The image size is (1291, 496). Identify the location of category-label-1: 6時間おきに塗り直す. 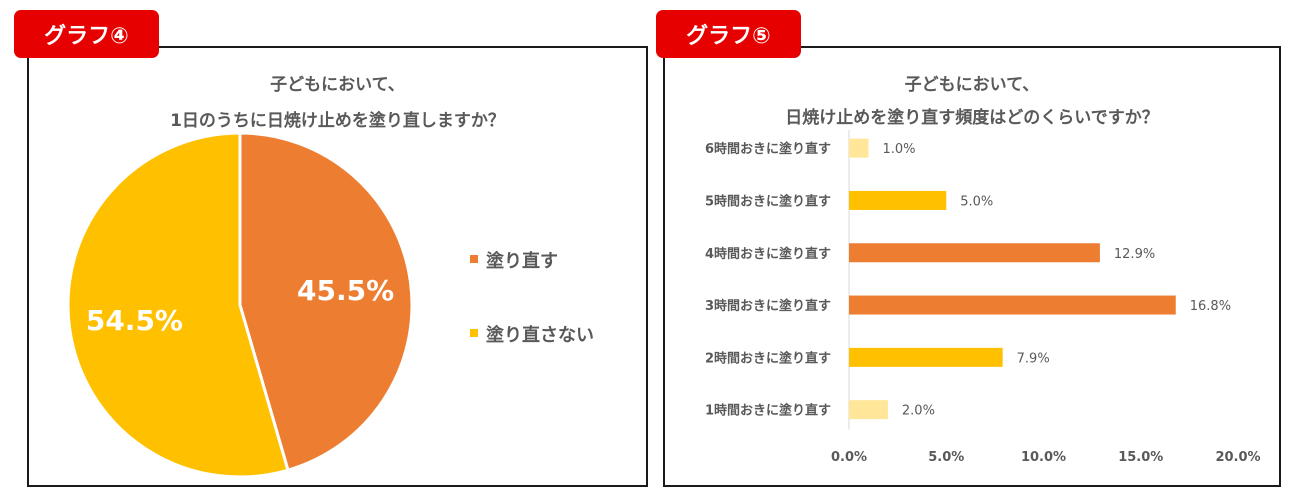
(768, 149).